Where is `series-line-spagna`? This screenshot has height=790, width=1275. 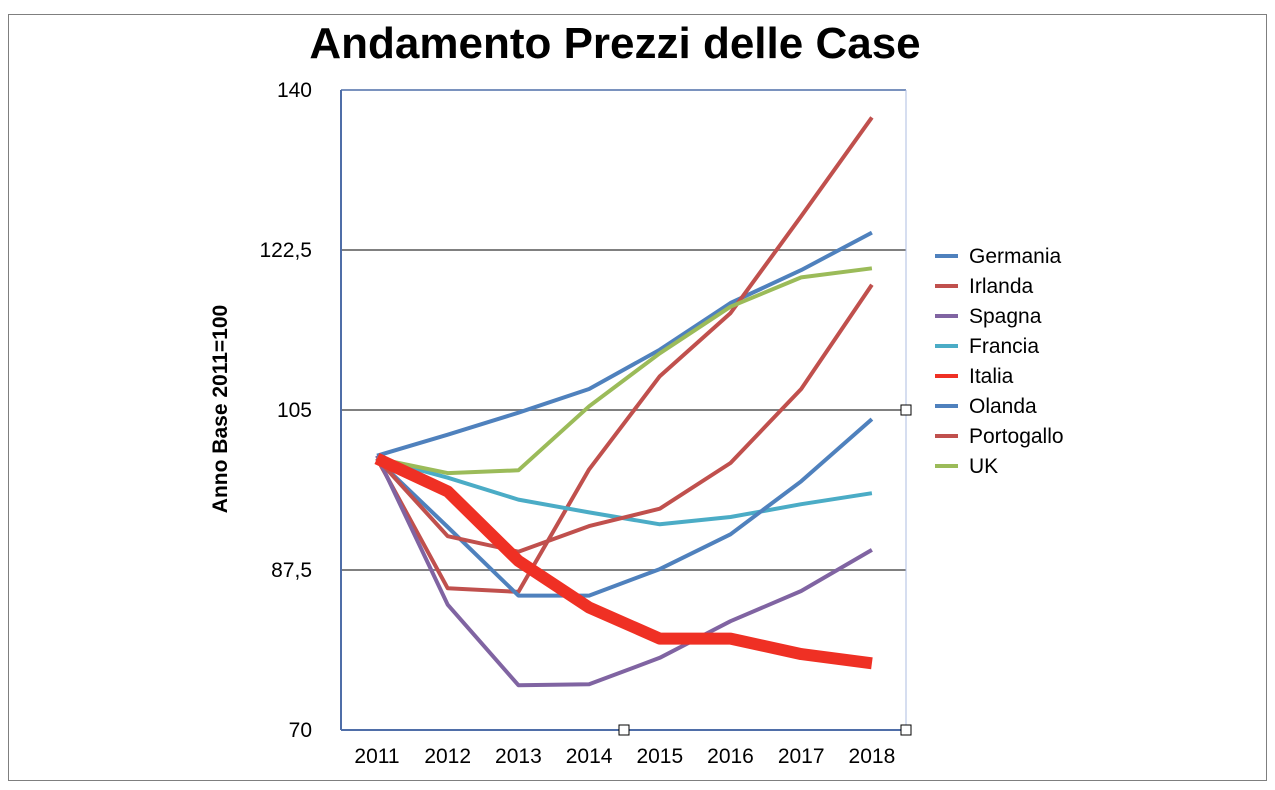 series-line-spagna is located at coordinates (624, 571).